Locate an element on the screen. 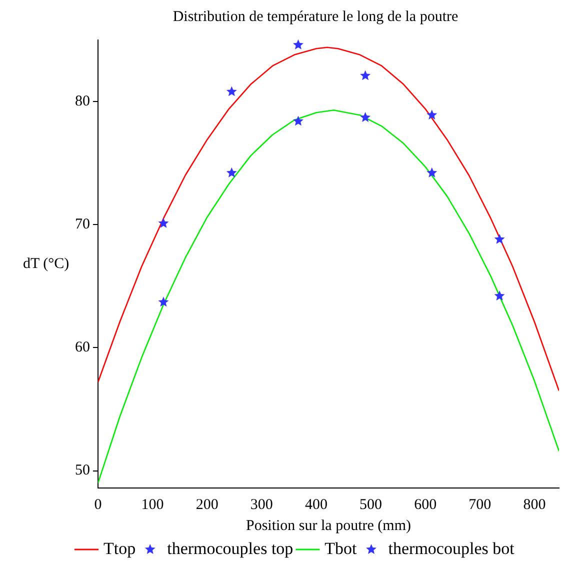 This screenshot has width=573, height=572. y-tick-label: 50 is located at coordinates (82, 470).